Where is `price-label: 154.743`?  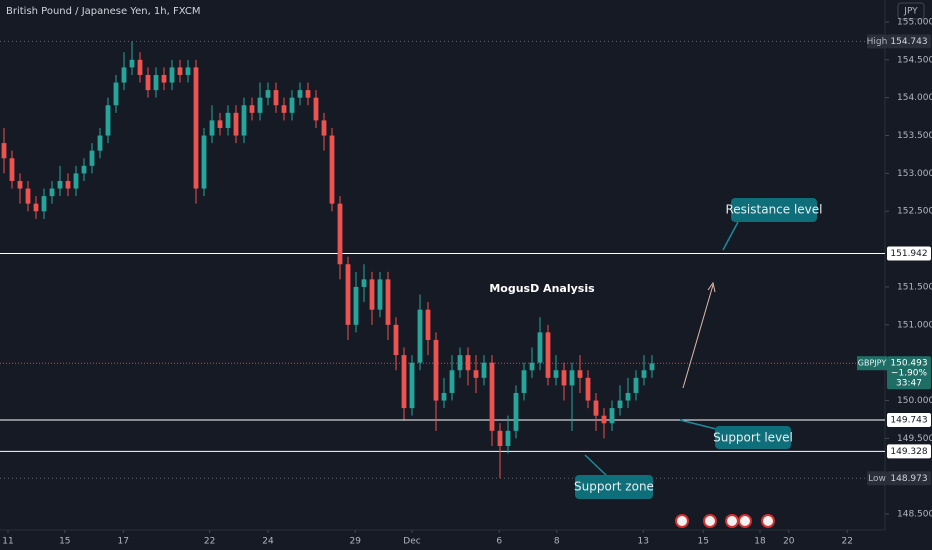 price-label: 154.743 is located at coordinates (908, 42).